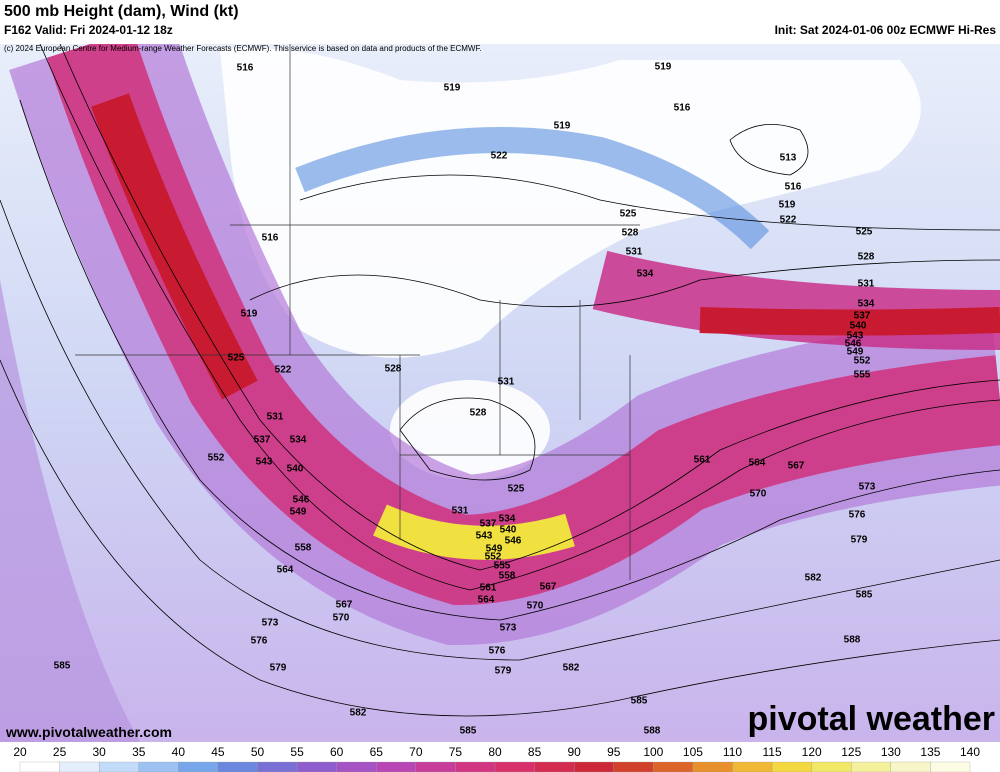 This screenshot has height=772, width=1000. I want to click on init-time: Init: Sat 2024-01-06 00z ECMWF Hi-Res, so click(886, 30).